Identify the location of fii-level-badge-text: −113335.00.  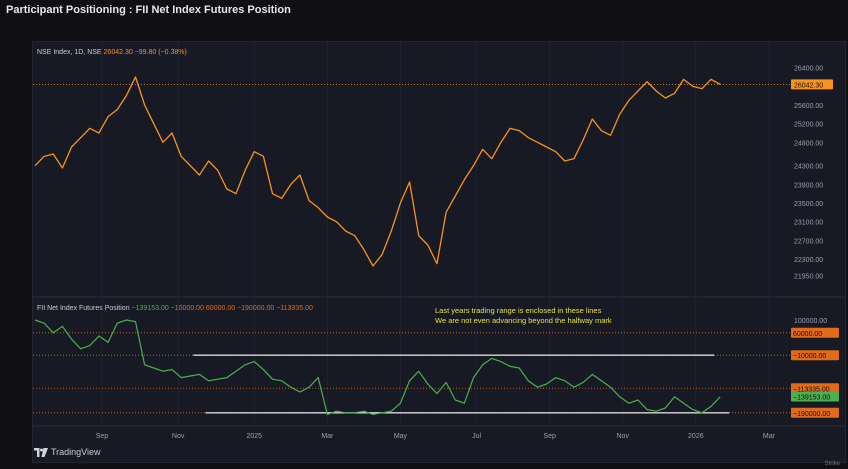
(811, 389).